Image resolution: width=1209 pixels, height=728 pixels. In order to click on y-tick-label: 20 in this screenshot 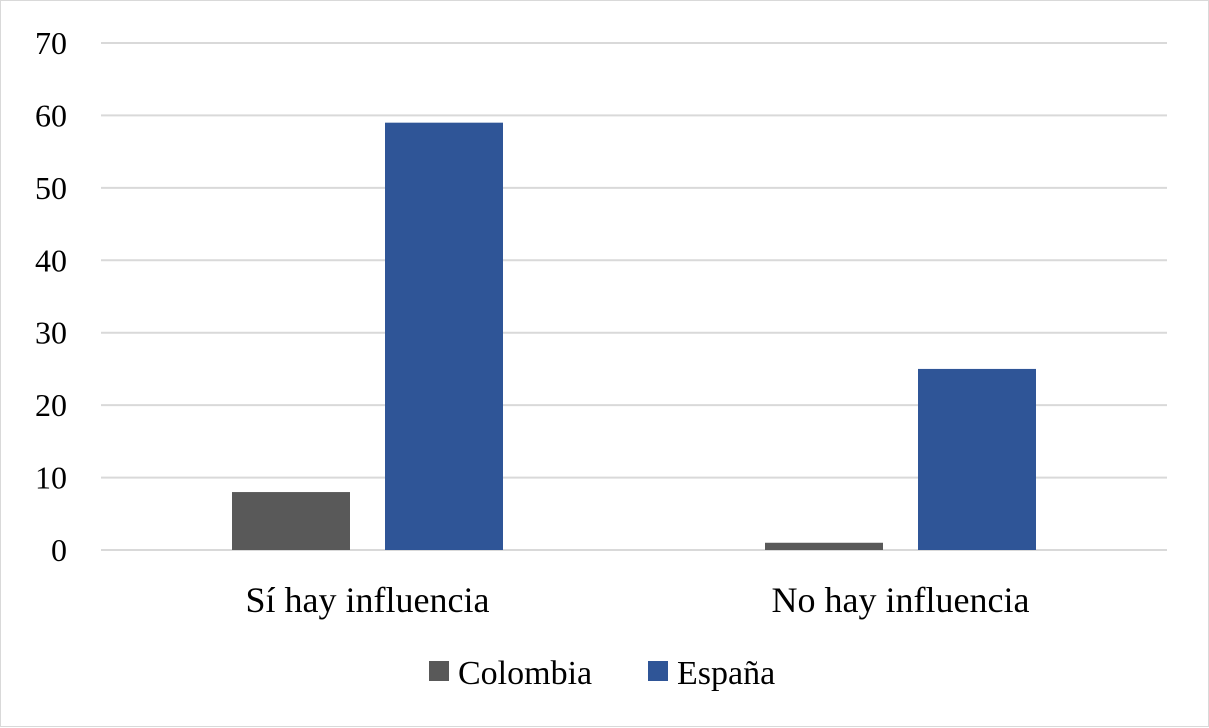, I will do `click(51, 405)`.